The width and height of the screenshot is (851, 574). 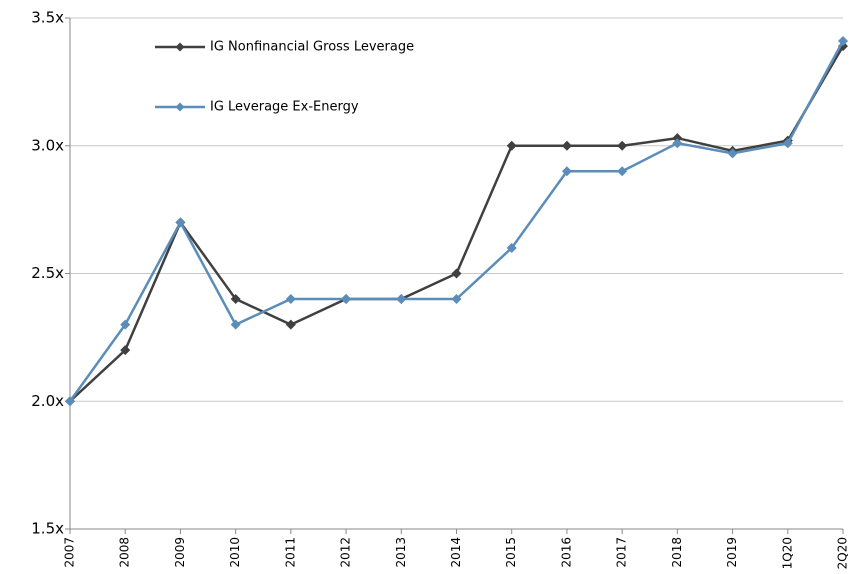 I want to click on y-tick-label: 3.5x, so click(x=47, y=18).